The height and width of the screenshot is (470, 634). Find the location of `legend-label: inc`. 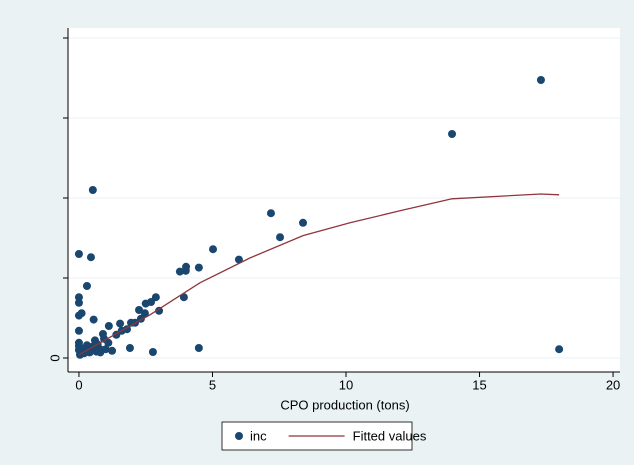

legend-label: inc is located at coordinates (258, 435).